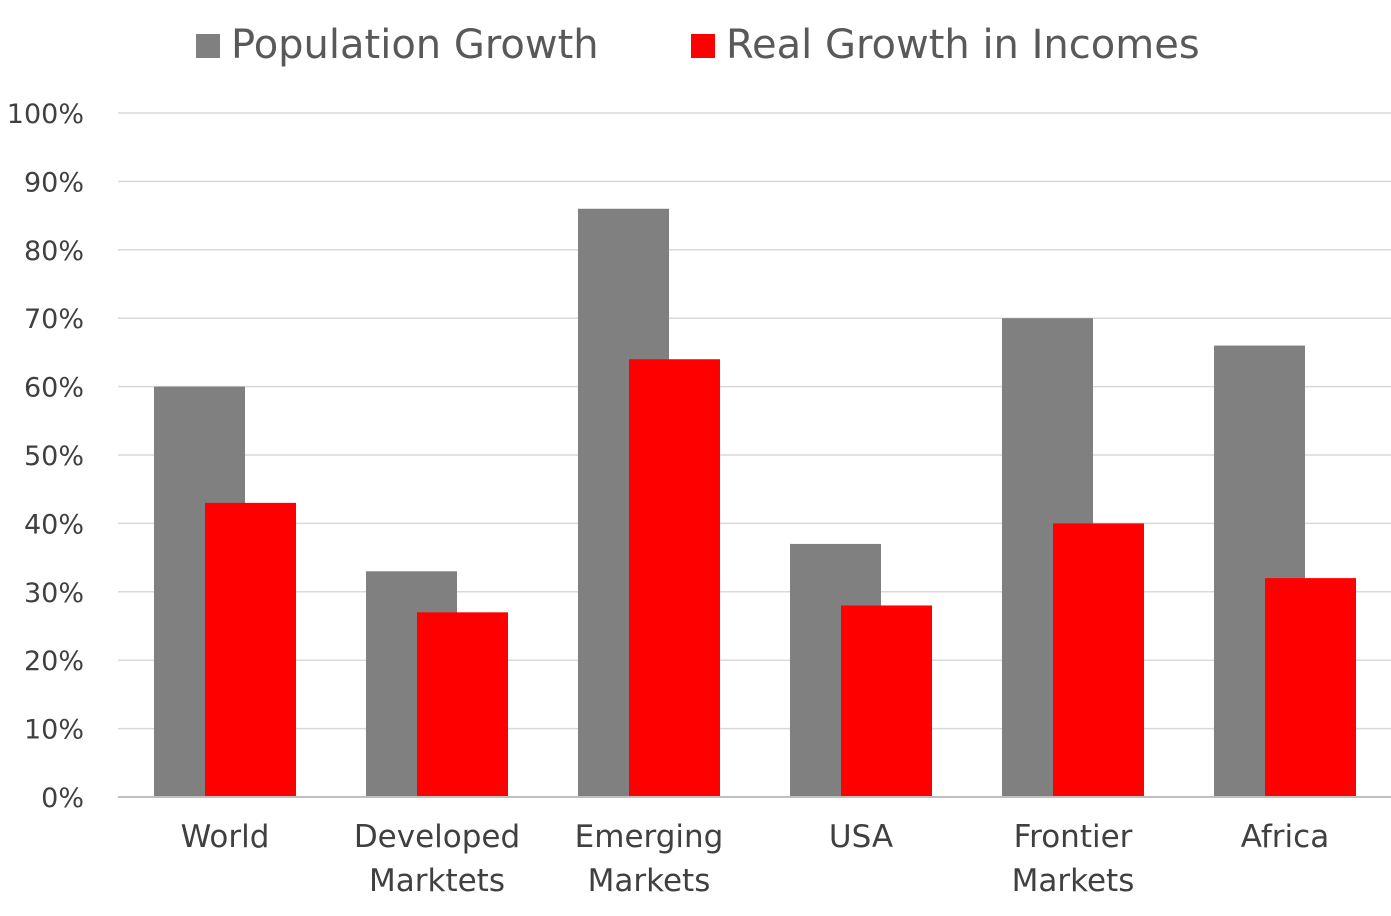 The height and width of the screenshot is (916, 1391). Describe the element at coordinates (861, 837) in the screenshot. I see `x-category-label: USA` at that location.